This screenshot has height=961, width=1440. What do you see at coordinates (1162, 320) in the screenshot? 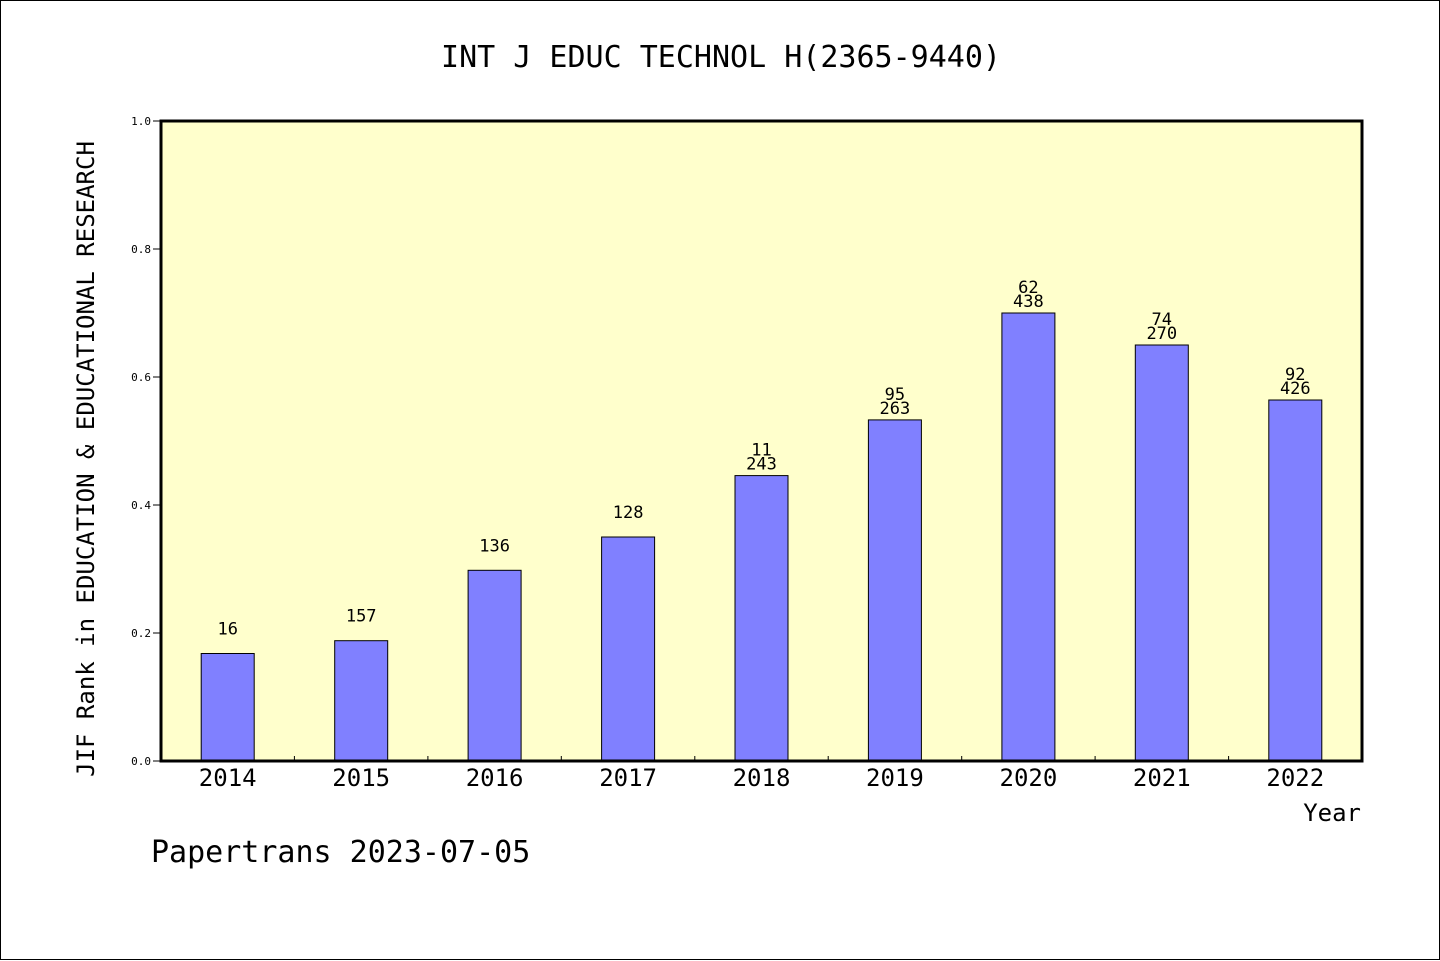
I see `bar-data-label: 74` at bounding box center [1162, 320].